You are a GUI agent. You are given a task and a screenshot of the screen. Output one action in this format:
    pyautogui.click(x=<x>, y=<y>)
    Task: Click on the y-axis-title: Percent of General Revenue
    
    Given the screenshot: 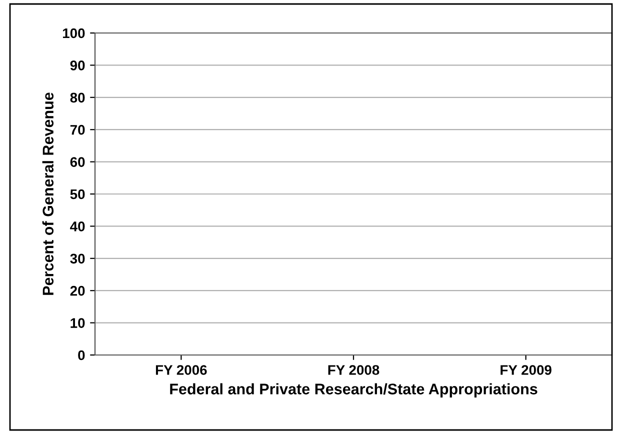 What is the action you would take?
    pyautogui.click(x=48, y=193)
    